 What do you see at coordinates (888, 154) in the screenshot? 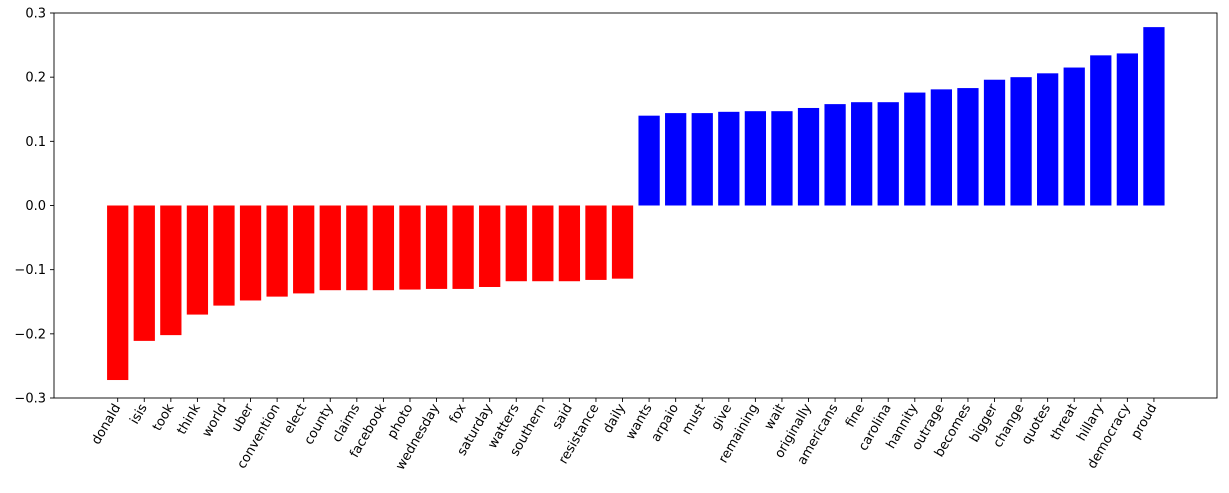
I see `bar-carolina` at bounding box center [888, 154].